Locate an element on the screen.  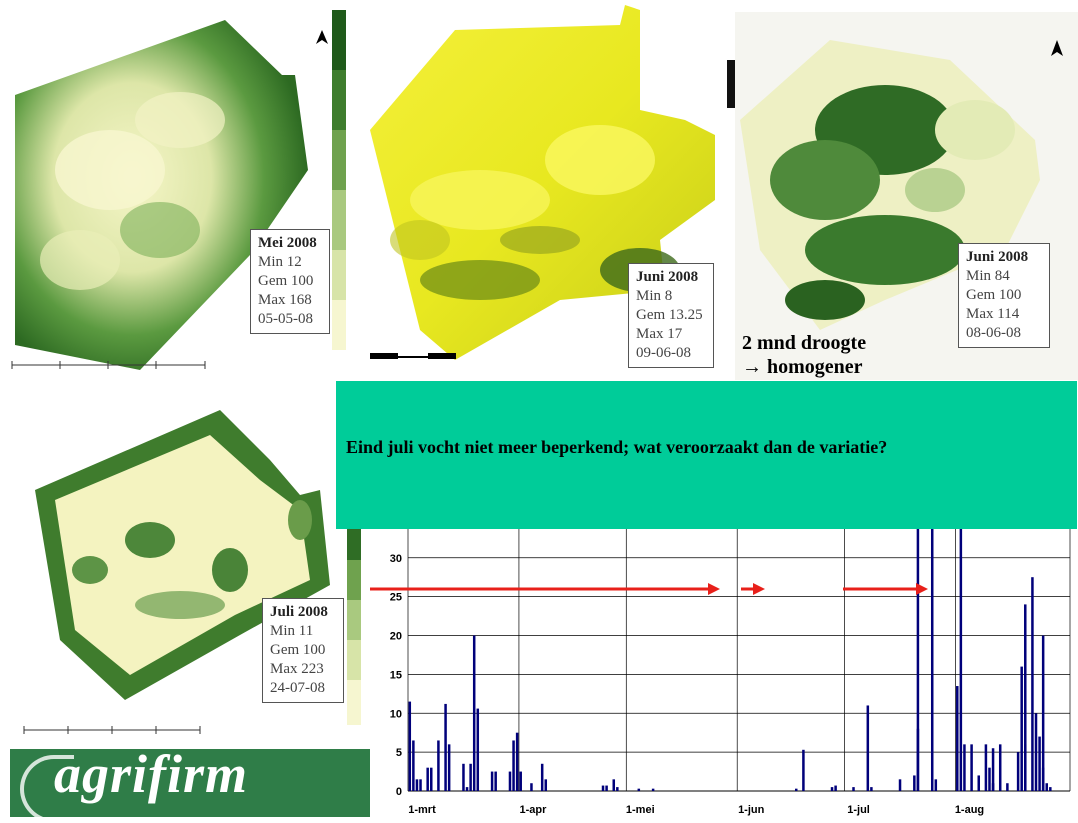
y-tick-label: 30 is located at coordinates (396, 559).